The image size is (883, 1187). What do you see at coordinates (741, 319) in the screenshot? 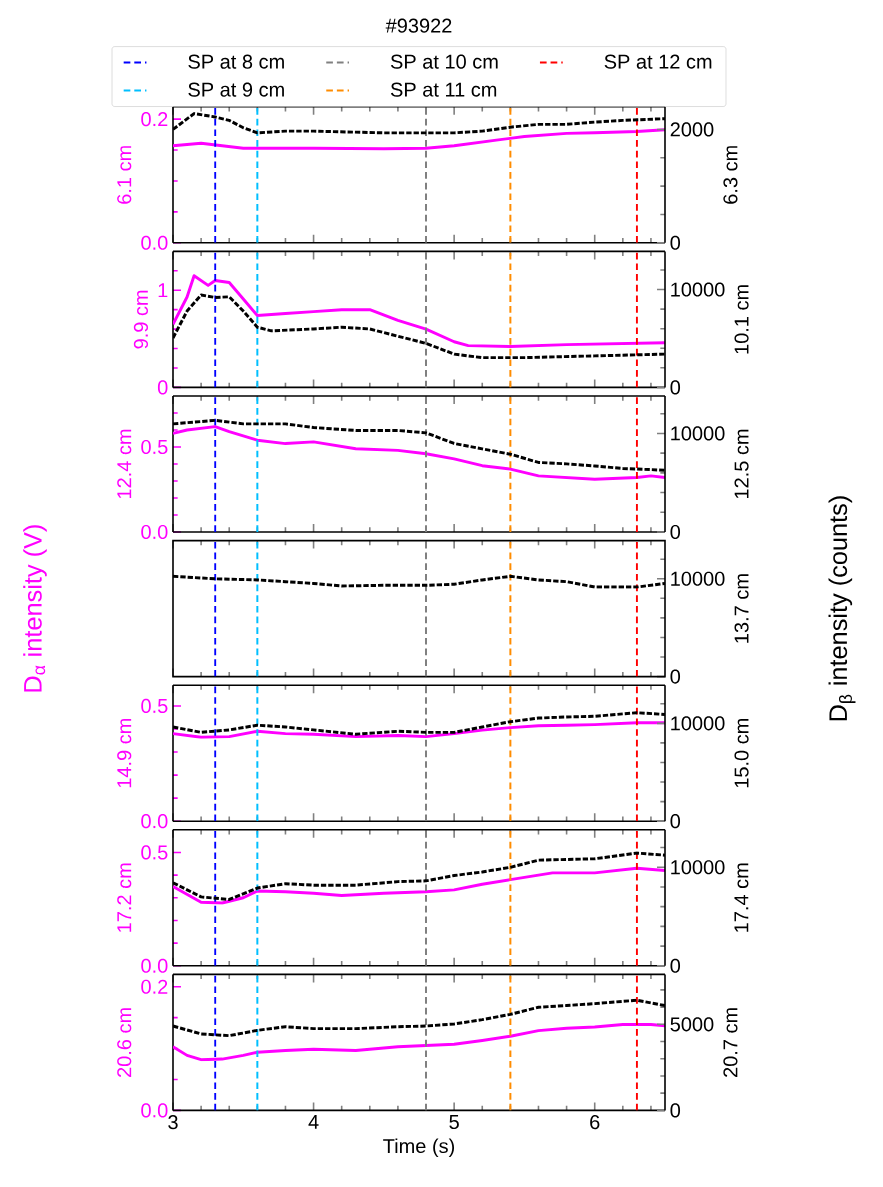
I see `y2-axis-title: 10.1 cm` at bounding box center [741, 319].